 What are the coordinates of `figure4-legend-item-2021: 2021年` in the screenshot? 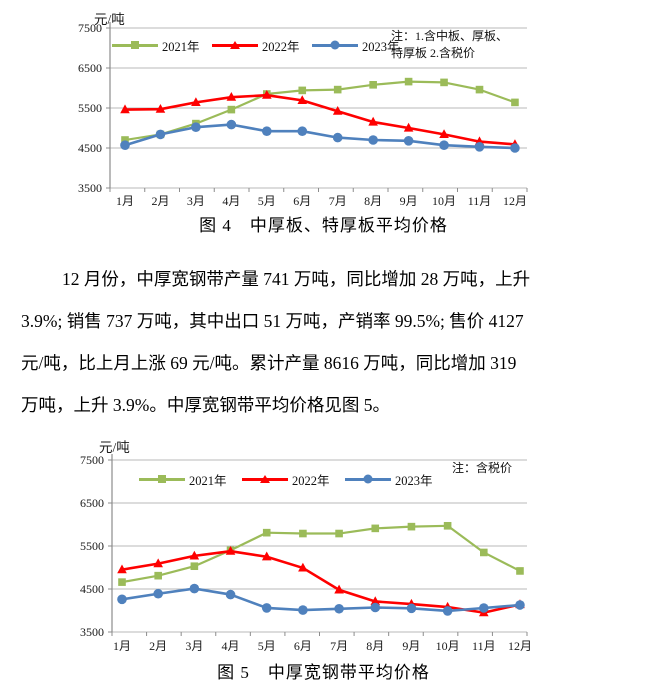 It's located at (162, 45).